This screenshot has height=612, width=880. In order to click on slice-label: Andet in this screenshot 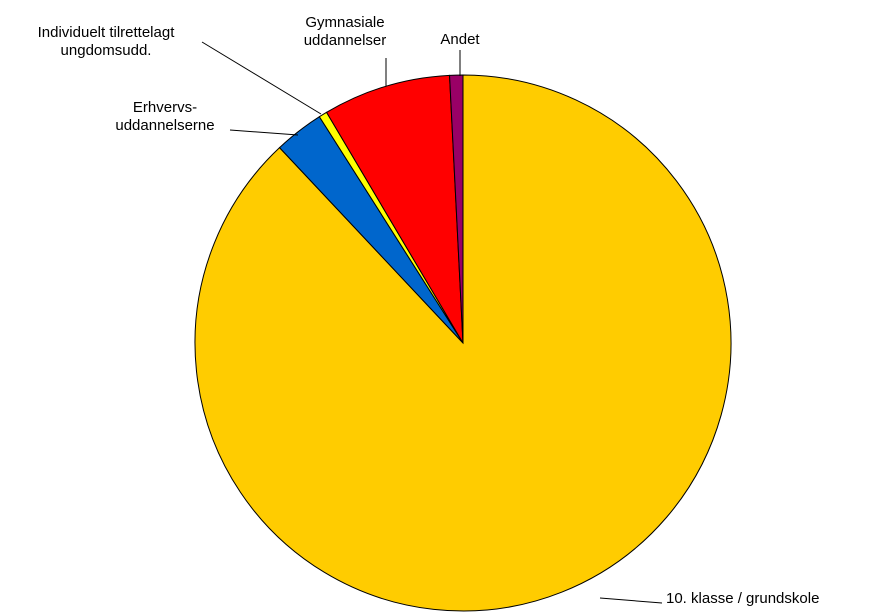, I will do `click(460, 39)`.